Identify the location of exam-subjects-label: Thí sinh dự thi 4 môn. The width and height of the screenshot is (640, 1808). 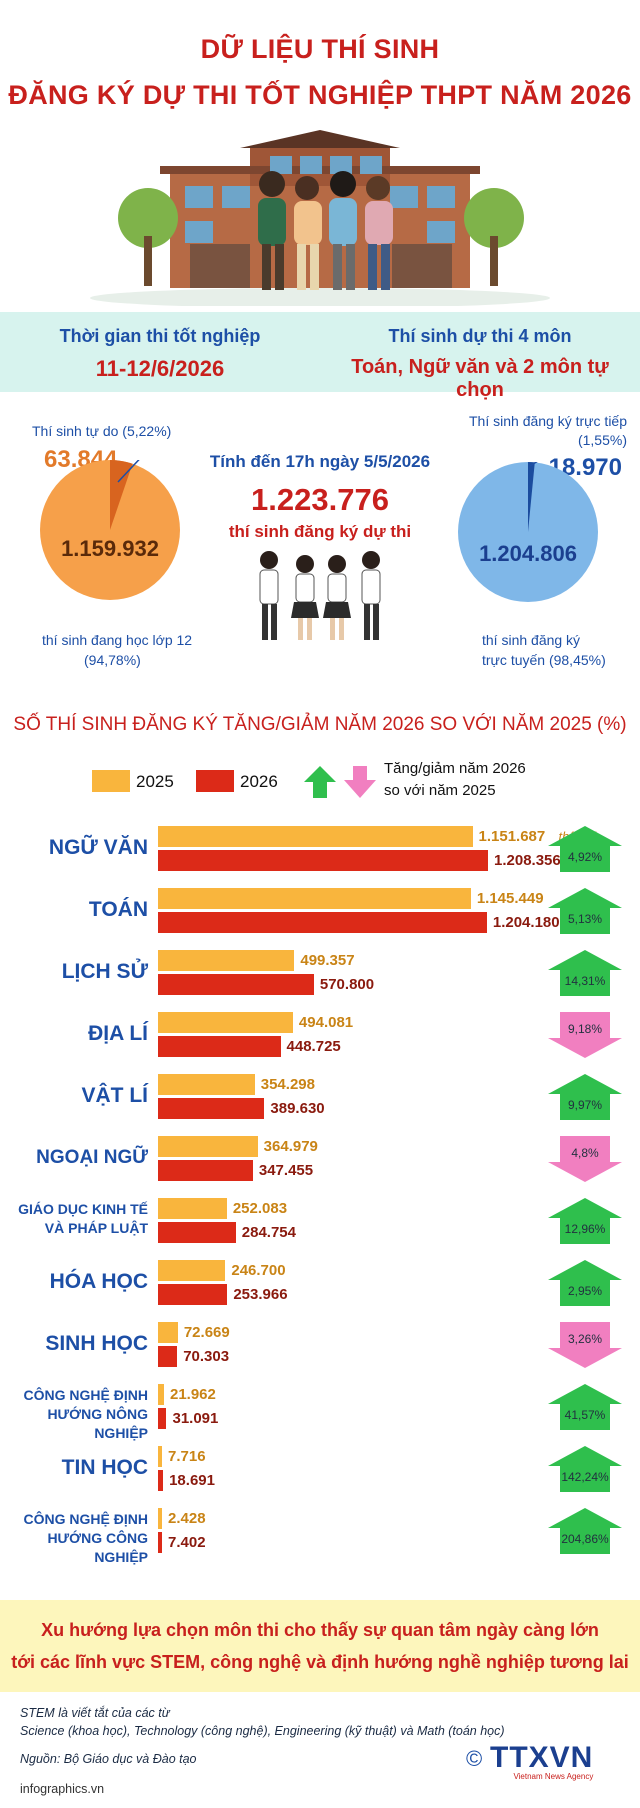
(480, 336).